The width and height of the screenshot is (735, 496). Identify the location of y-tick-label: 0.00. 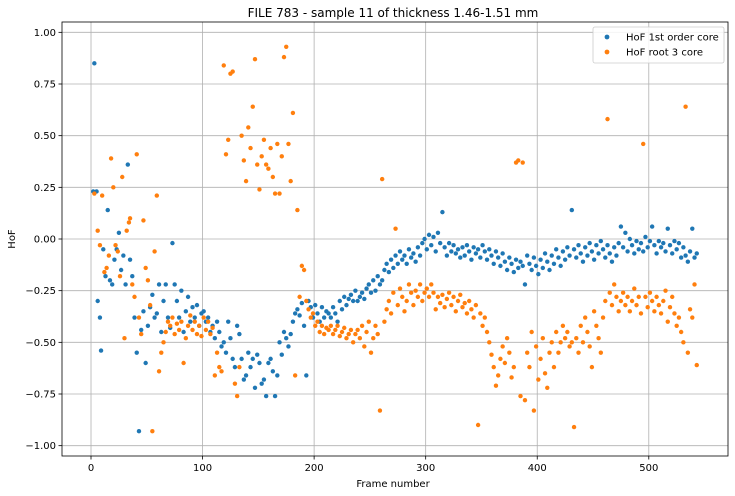
(45, 240).